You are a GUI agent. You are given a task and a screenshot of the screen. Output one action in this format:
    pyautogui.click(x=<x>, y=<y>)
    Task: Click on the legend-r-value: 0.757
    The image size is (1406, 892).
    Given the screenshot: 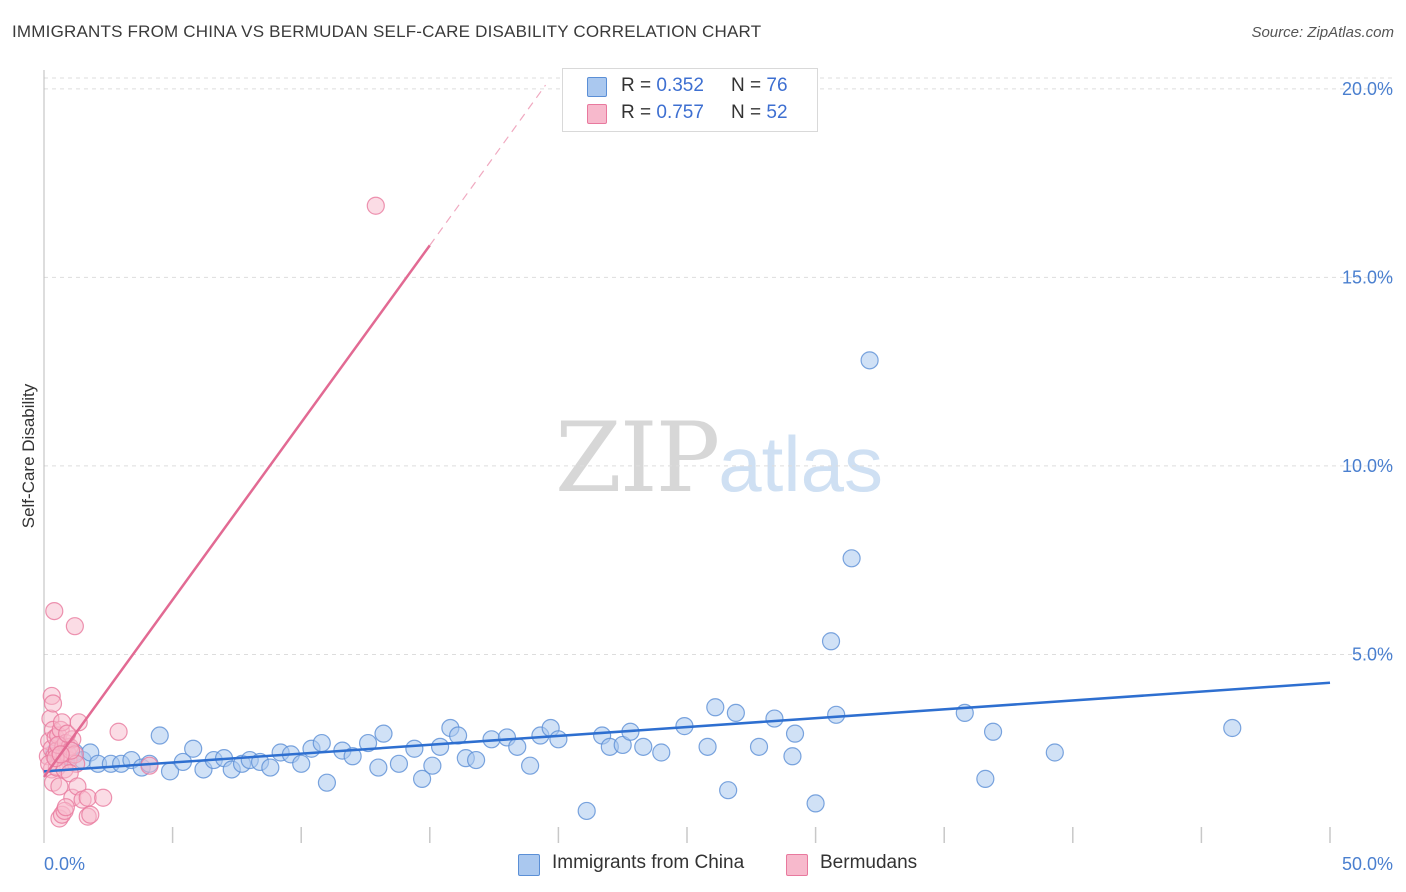 What is the action you would take?
    pyautogui.click(x=680, y=112)
    